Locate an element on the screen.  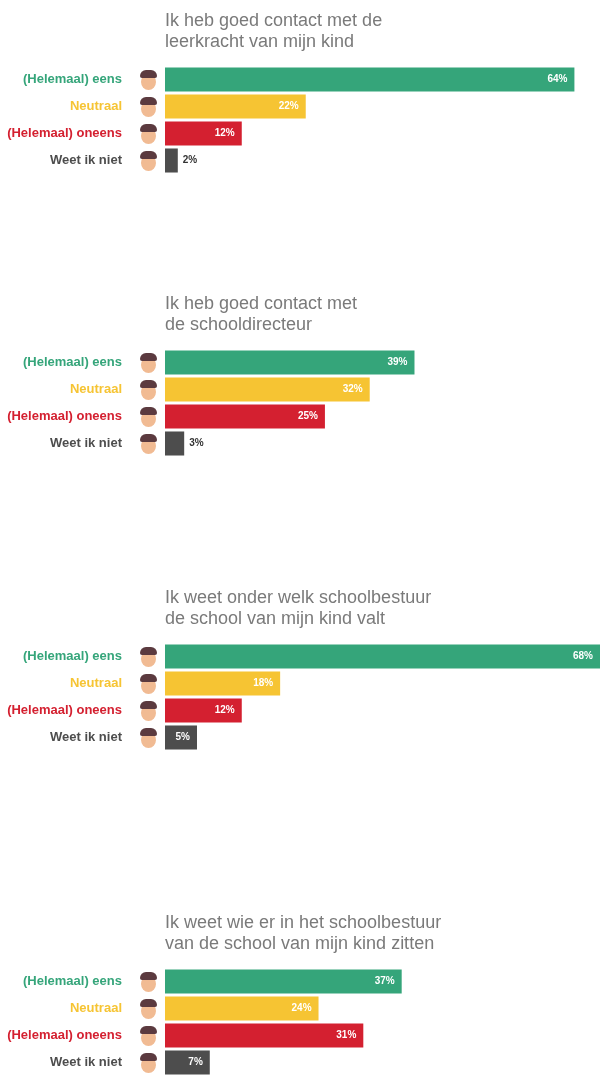
data-label: 64% is located at coordinates (557, 79).